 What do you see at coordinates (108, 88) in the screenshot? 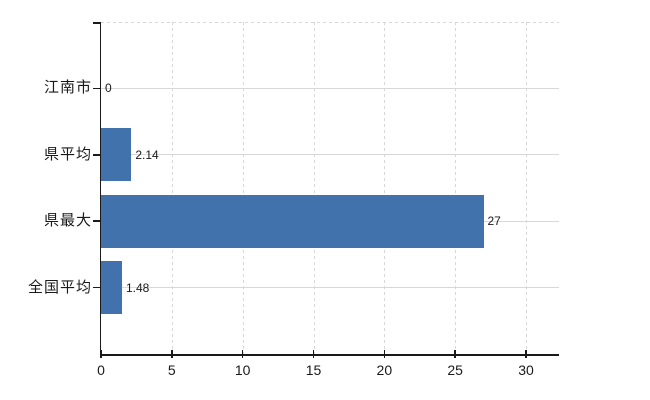
I see `bar-value-label: 0` at bounding box center [108, 88].